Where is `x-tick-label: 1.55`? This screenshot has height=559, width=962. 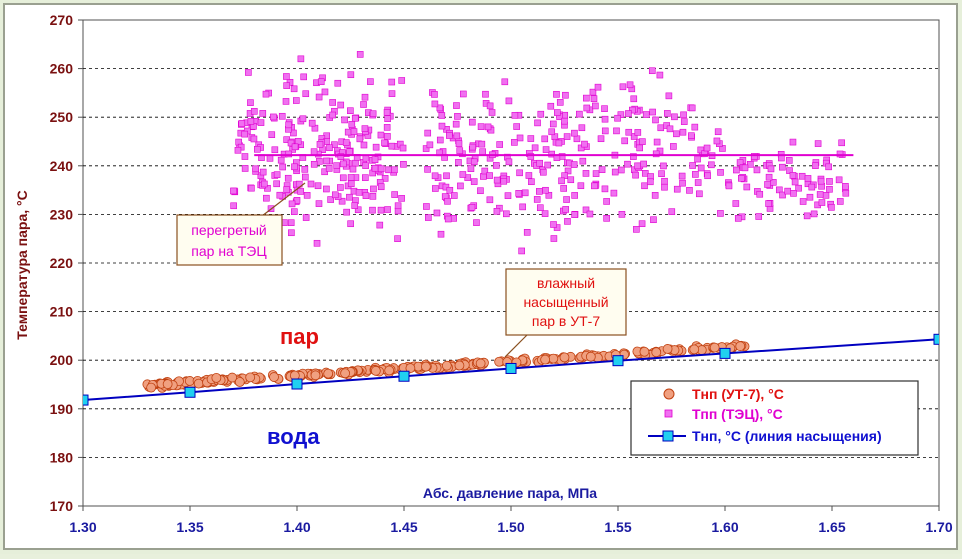 x-tick-label: 1.55 is located at coordinates (617, 527).